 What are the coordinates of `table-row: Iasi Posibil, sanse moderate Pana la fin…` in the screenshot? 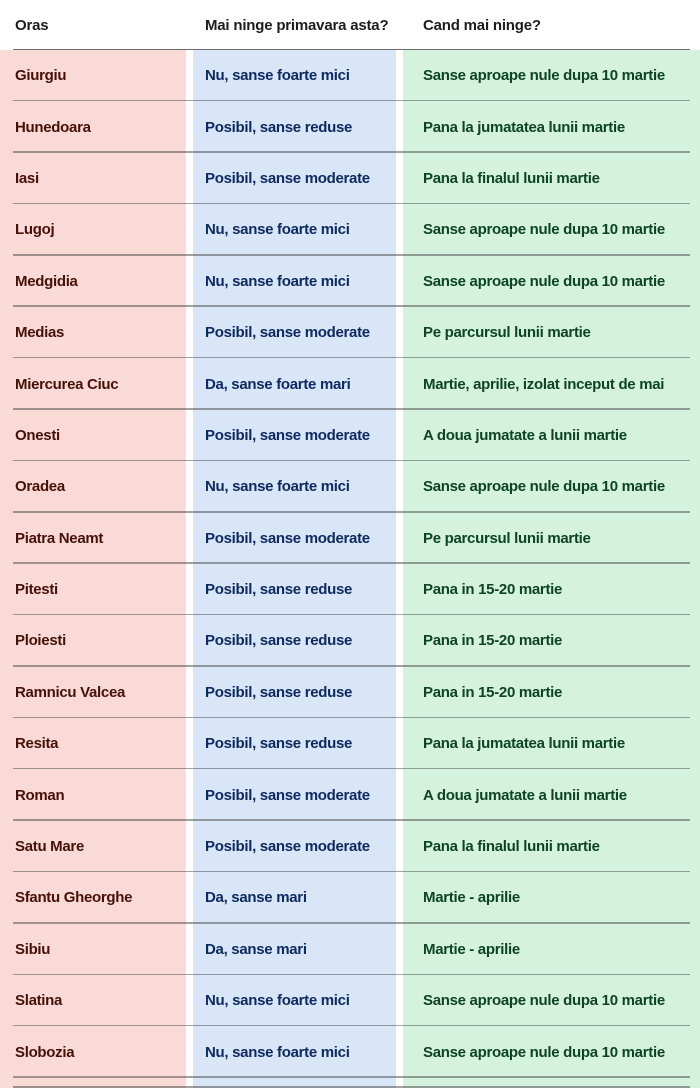 It's located at (350, 178).